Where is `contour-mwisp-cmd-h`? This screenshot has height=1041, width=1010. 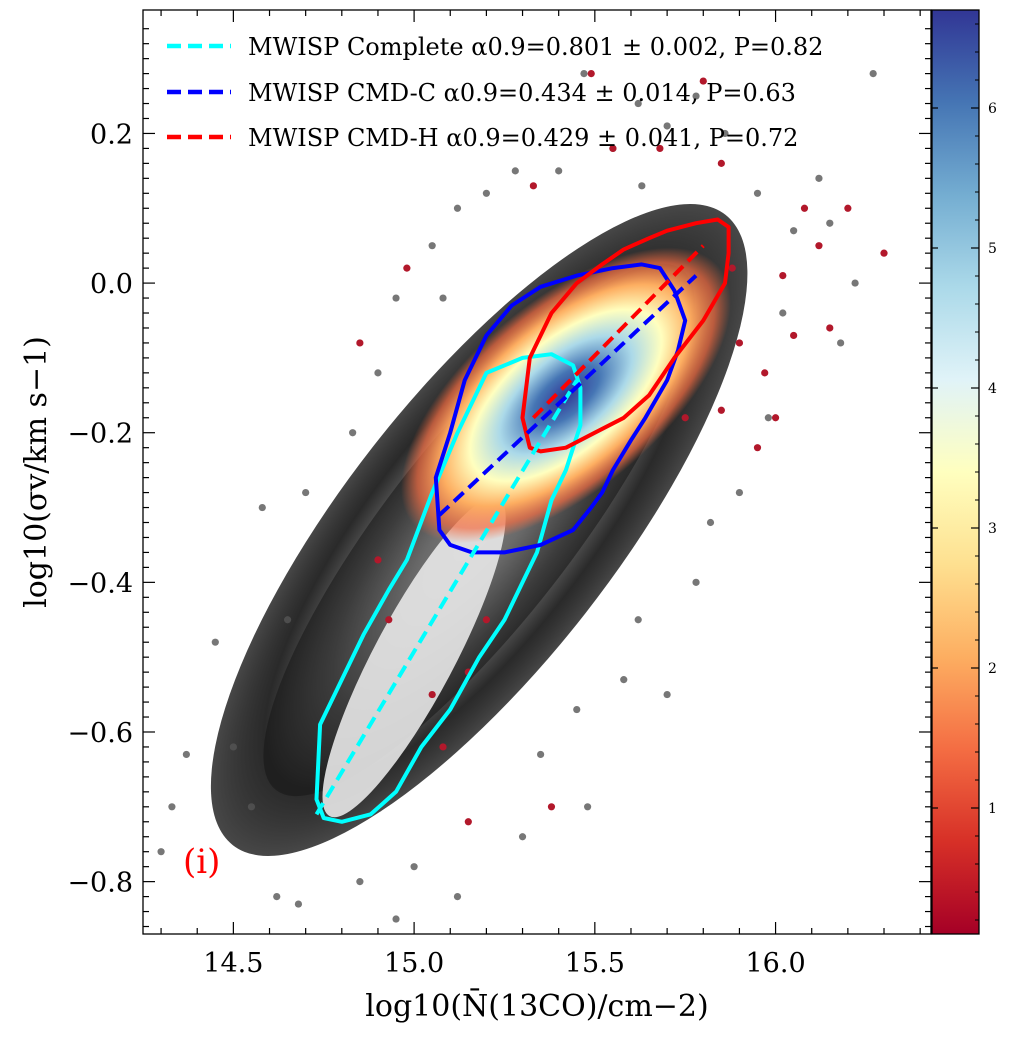
contour-mwisp-cmd-h is located at coordinates (625, 335).